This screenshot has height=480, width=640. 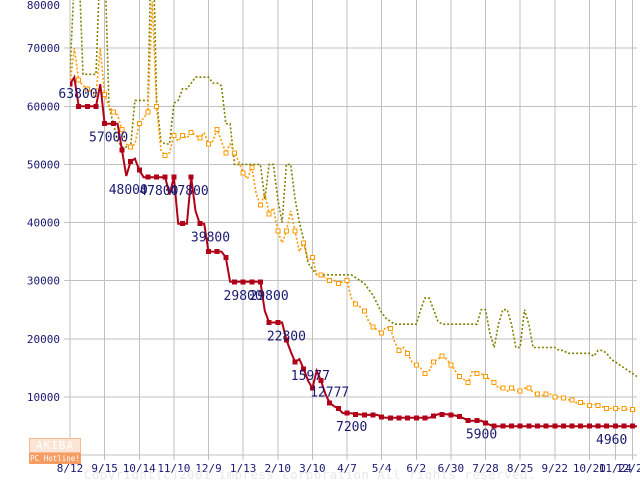 I want to click on y-axis-tick-label: 20000, so click(x=43, y=339).